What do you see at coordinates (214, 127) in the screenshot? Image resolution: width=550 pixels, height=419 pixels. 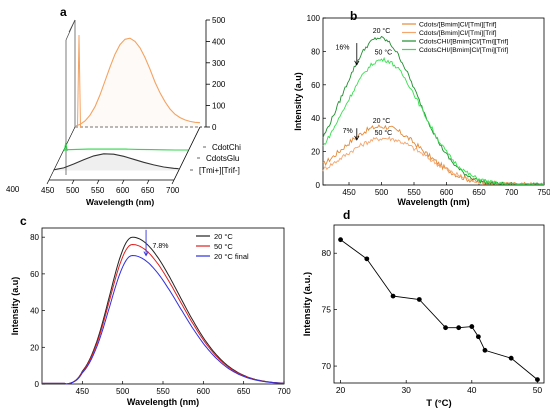 I see `z-tick-label: 0` at bounding box center [214, 127].